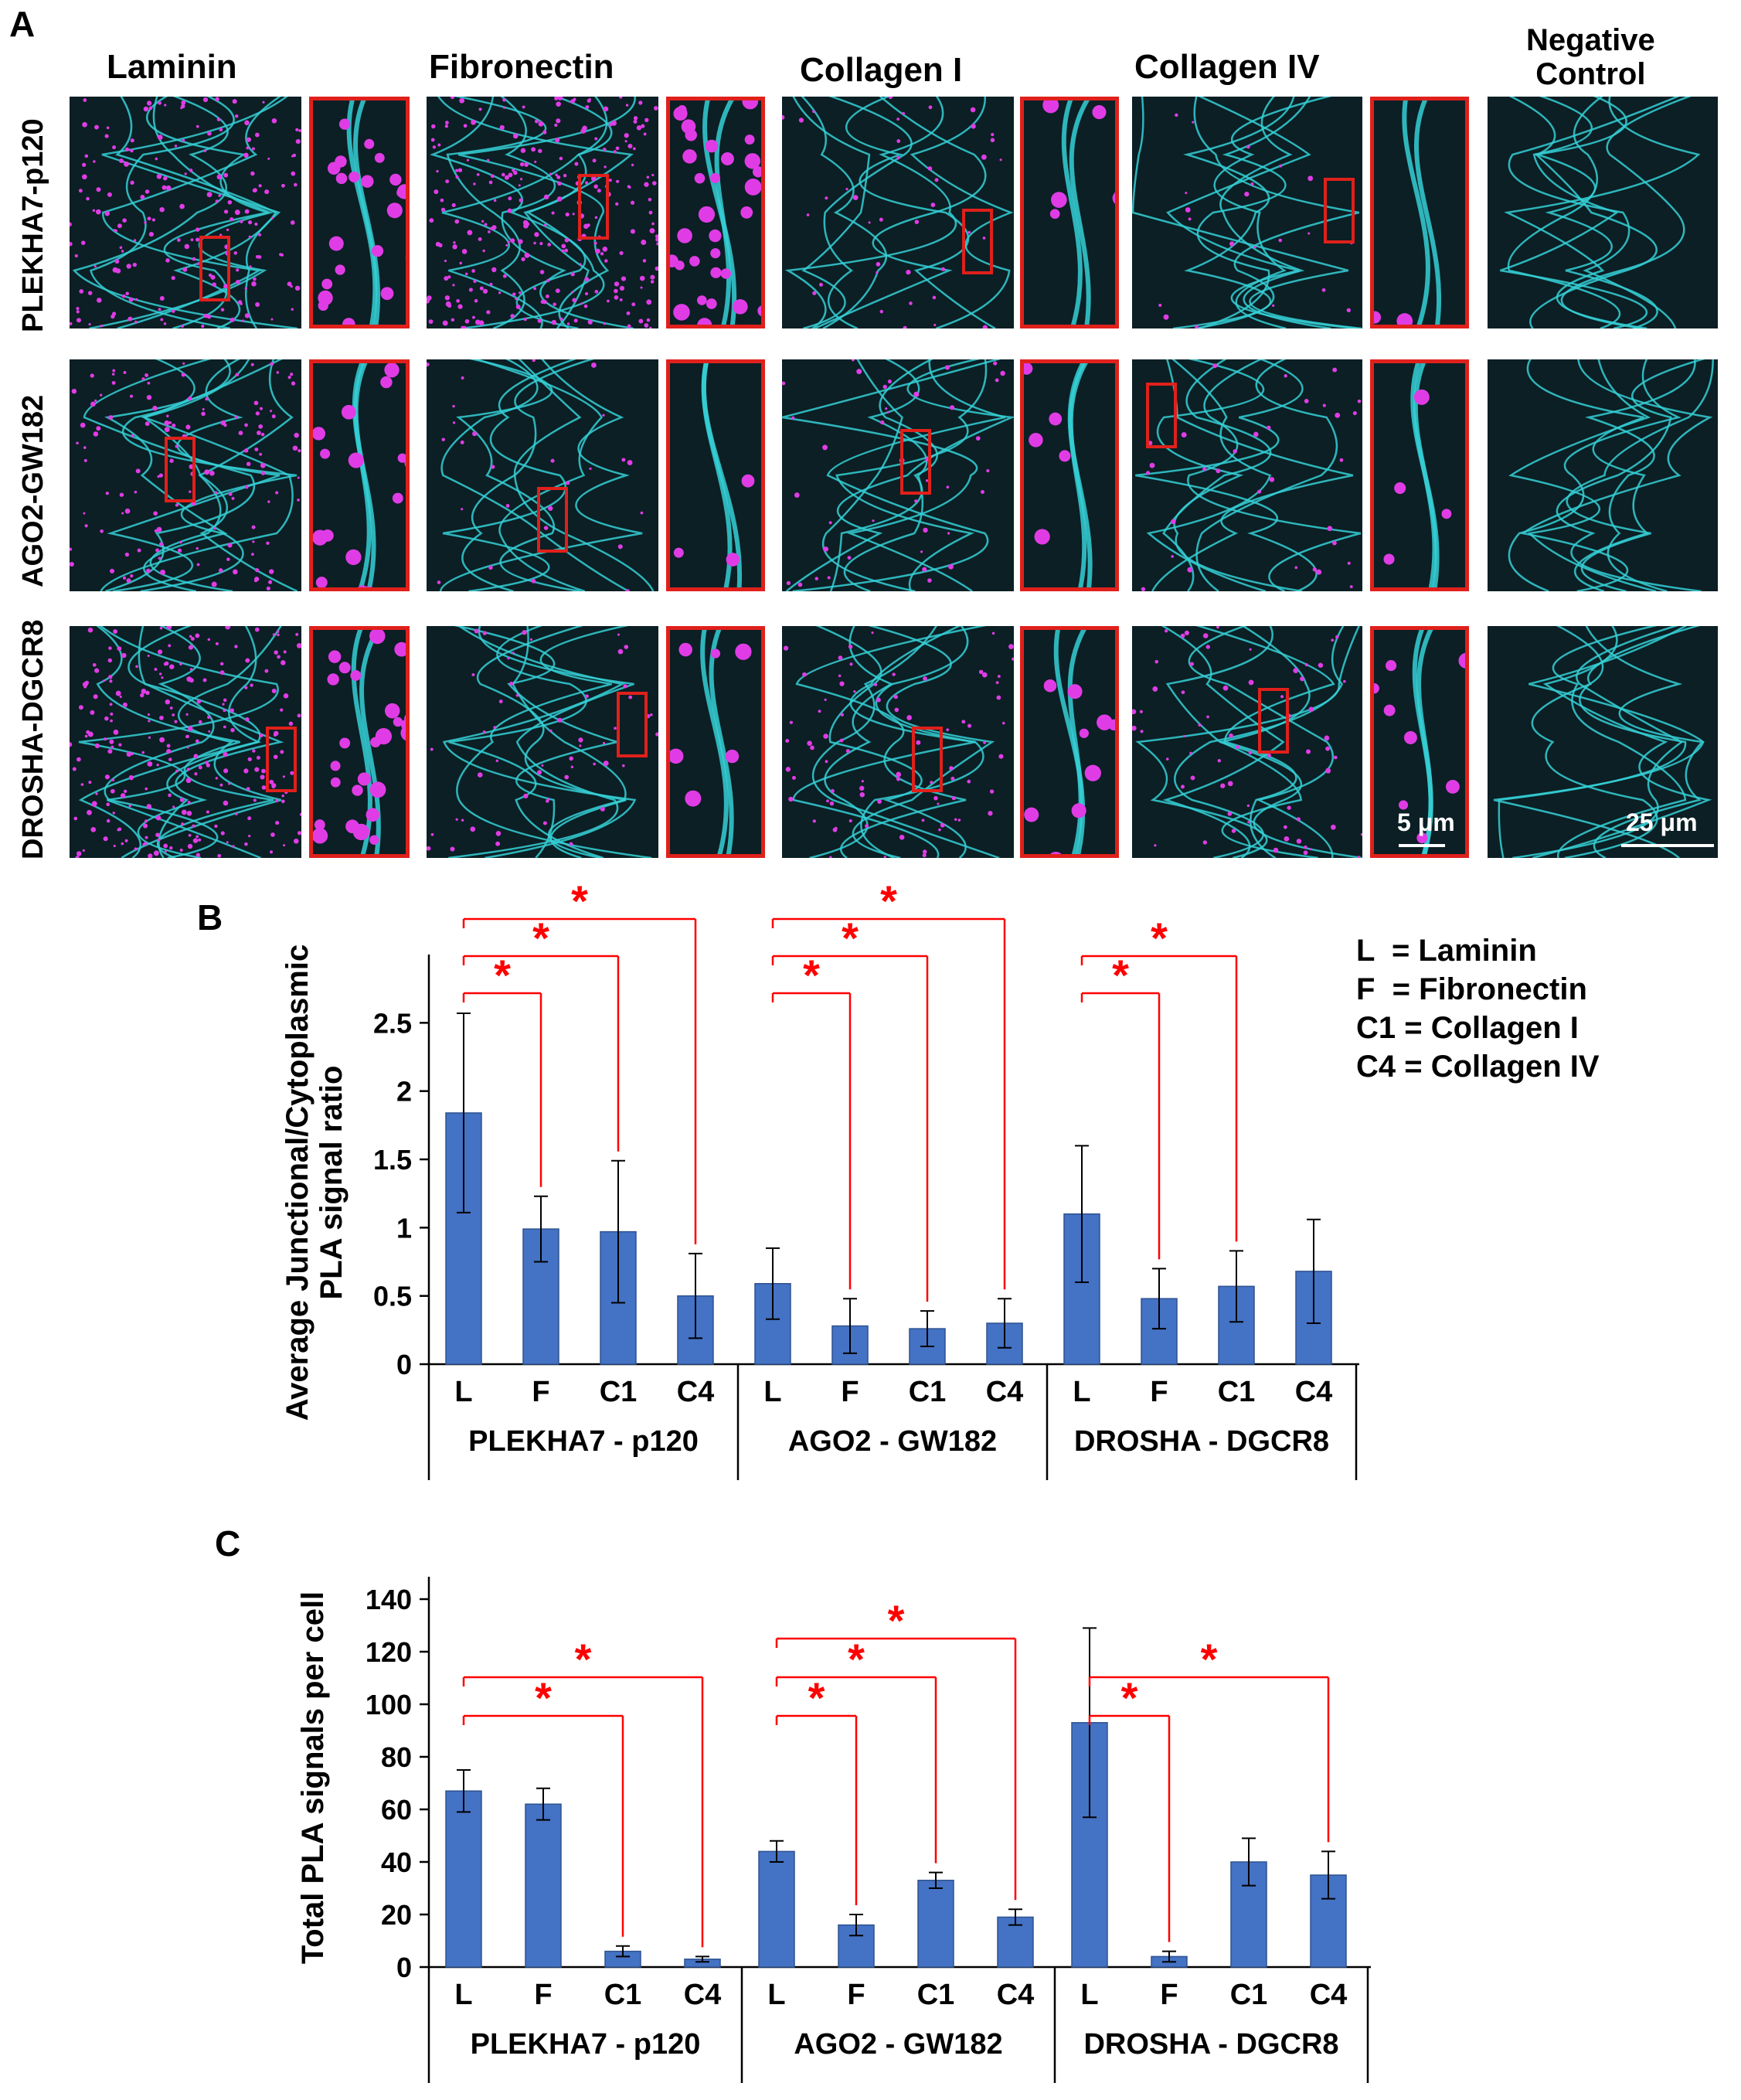  What do you see at coordinates (33, 490) in the screenshot?
I see `row-label-ago2-gw182: AGO2-GW182` at bounding box center [33, 490].